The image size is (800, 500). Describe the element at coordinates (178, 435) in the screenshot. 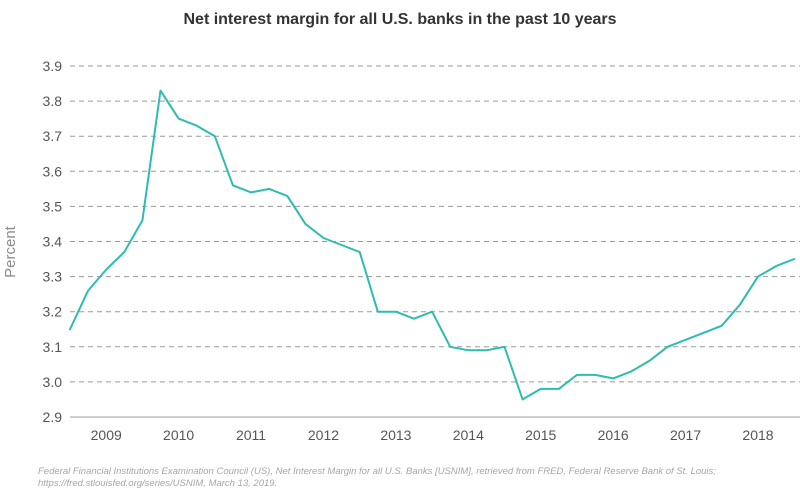

I see `x-tick-label: 2010` at that location.